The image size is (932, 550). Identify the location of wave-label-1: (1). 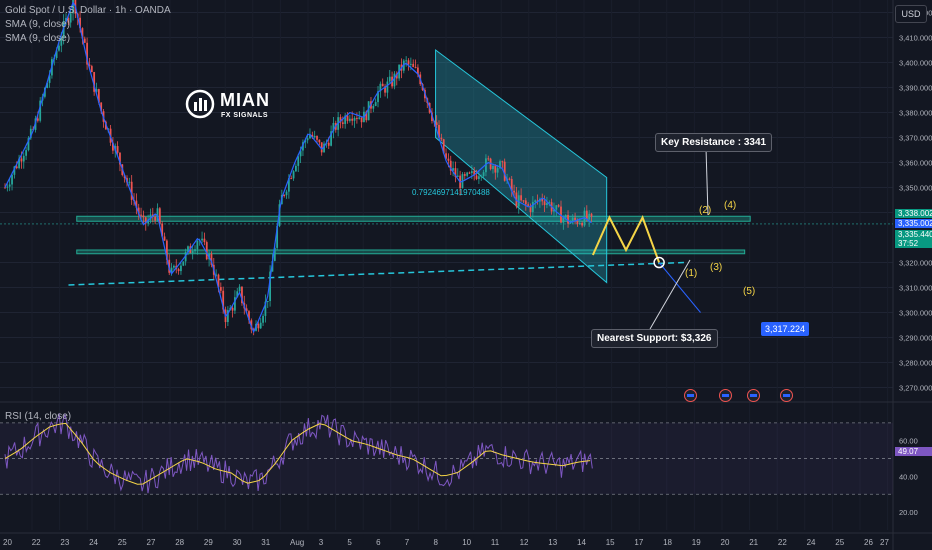
(691, 273).